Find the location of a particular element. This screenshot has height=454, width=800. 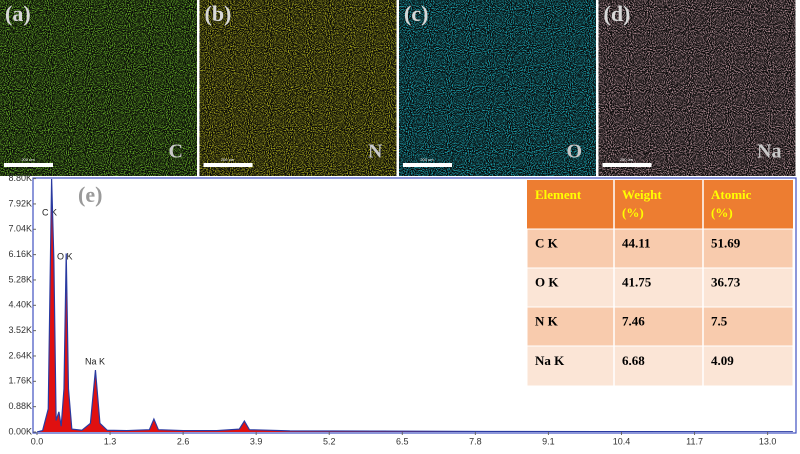

annotation: Na K is located at coordinates (95, 361).